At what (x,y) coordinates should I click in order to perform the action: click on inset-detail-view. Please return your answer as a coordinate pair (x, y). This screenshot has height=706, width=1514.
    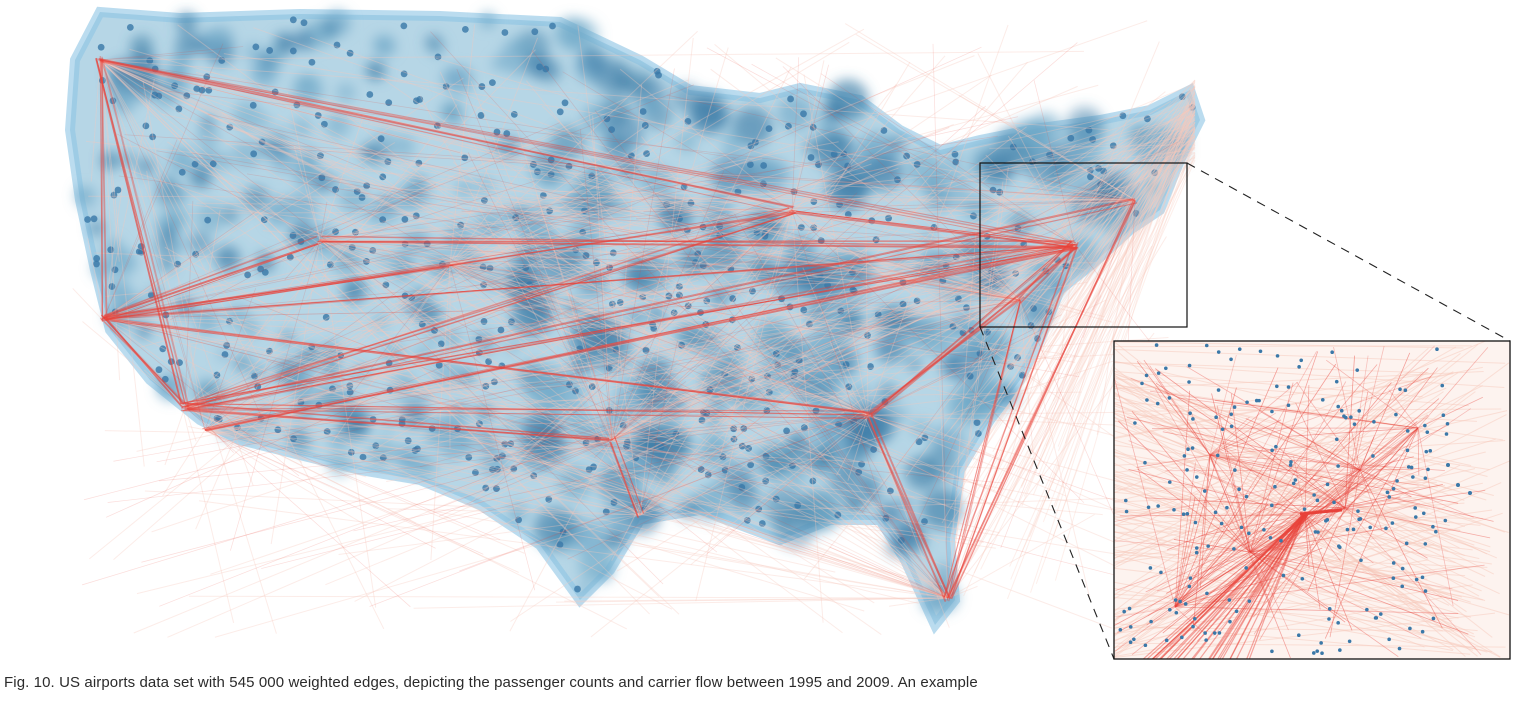
    Looking at the image, I should click on (1312, 500).